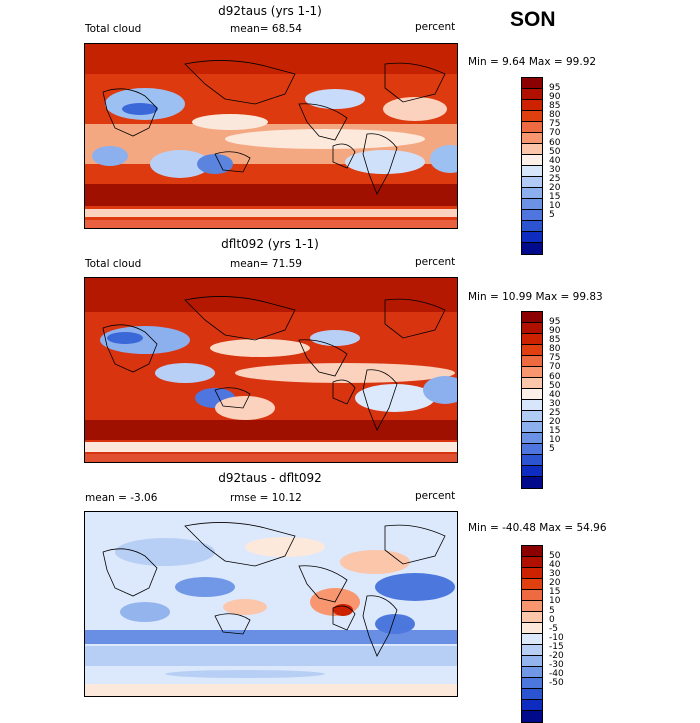 This screenshot has width=700, height=723. Describe the element at coordinates (555, 377) in the screenshot. I see `colorbar-tick-label: 60` at that location.